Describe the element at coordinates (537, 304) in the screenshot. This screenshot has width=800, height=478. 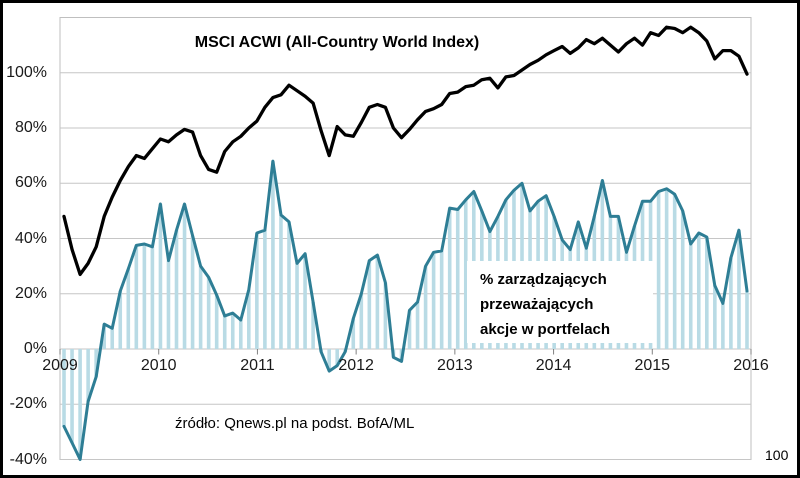
I see `annotation-line-2: przeważających` at that location.